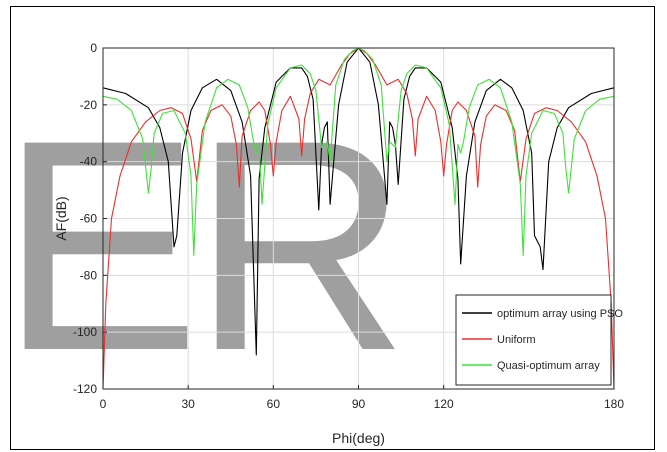  Describe the element at coordinates (359, 404) in the screenshot. I see `x-tick-label: 90` at that location.